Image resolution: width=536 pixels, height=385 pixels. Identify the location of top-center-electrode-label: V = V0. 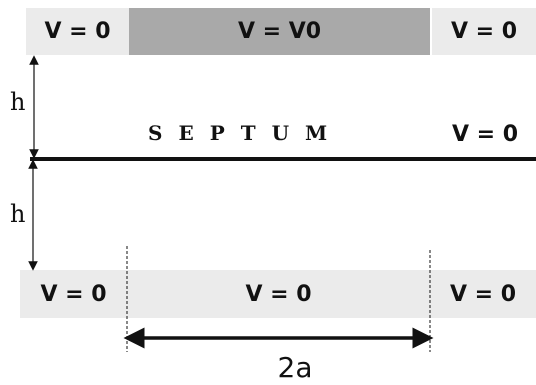
(279, 31).